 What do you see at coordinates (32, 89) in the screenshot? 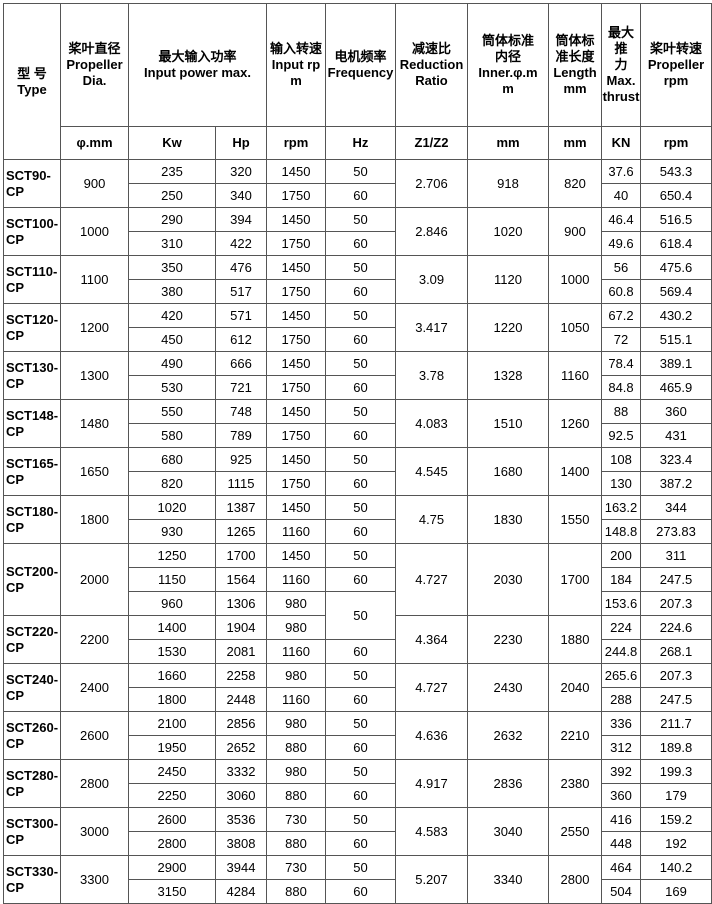
I see `header-text: Type` at bounding box center [32, 89].